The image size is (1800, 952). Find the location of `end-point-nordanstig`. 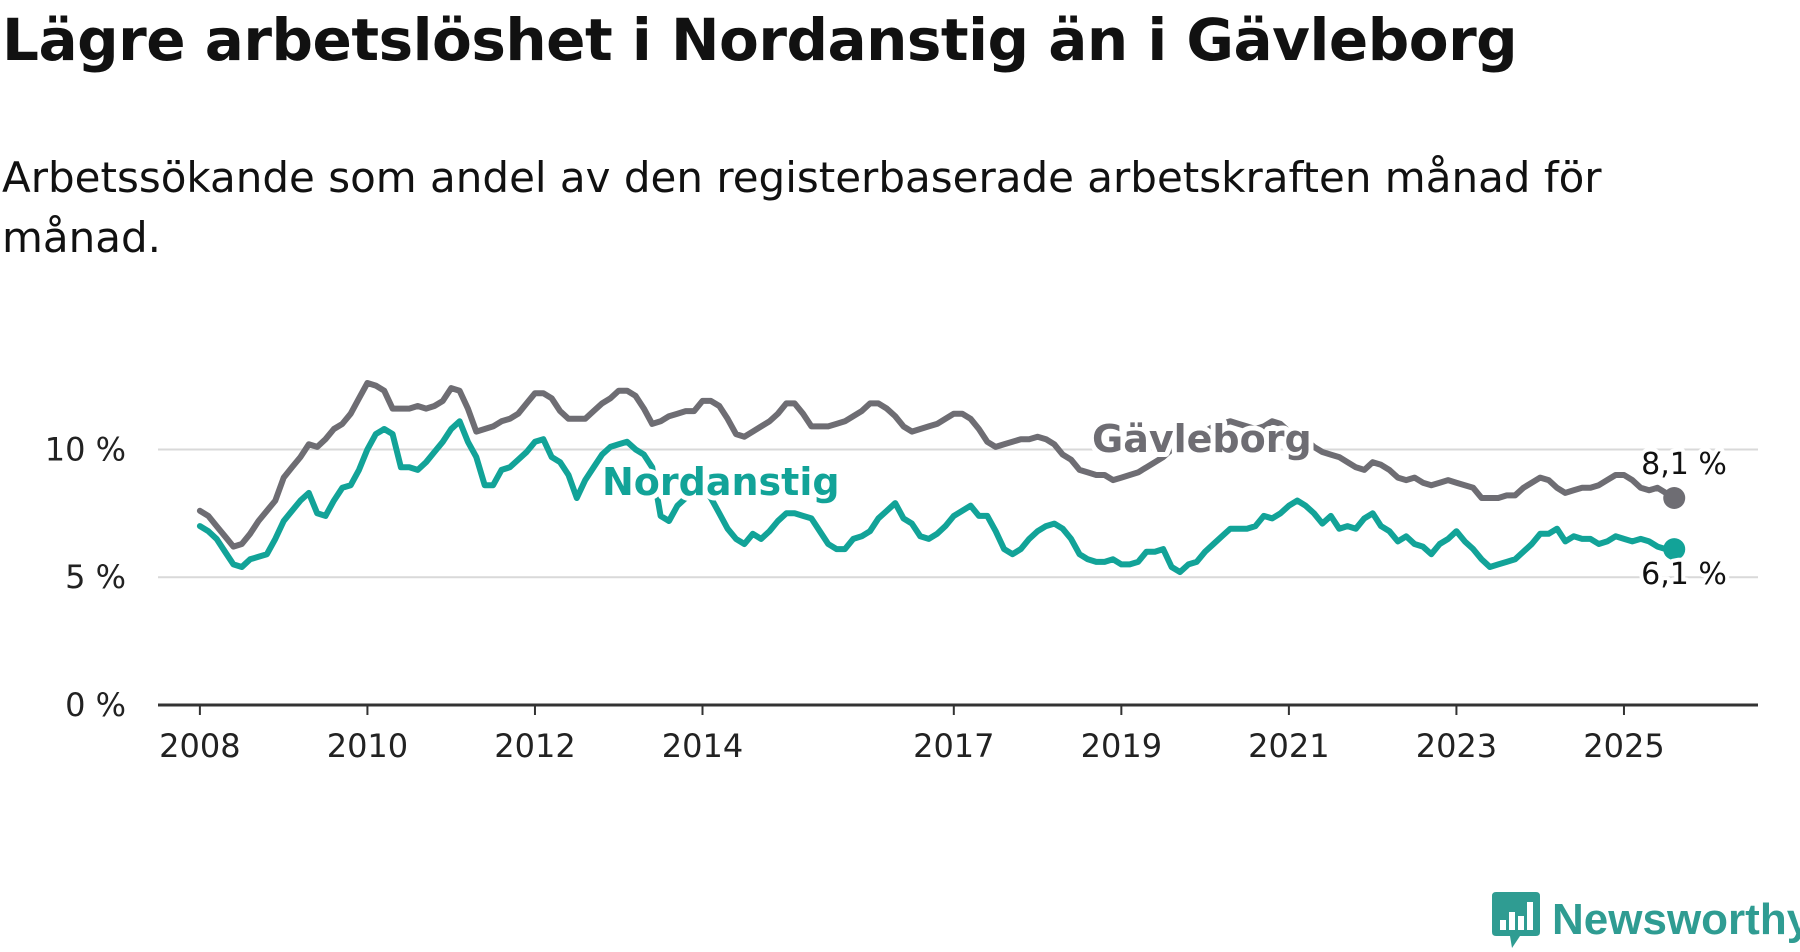

end-point-nordanstig is located at coordinates (1674, 549).